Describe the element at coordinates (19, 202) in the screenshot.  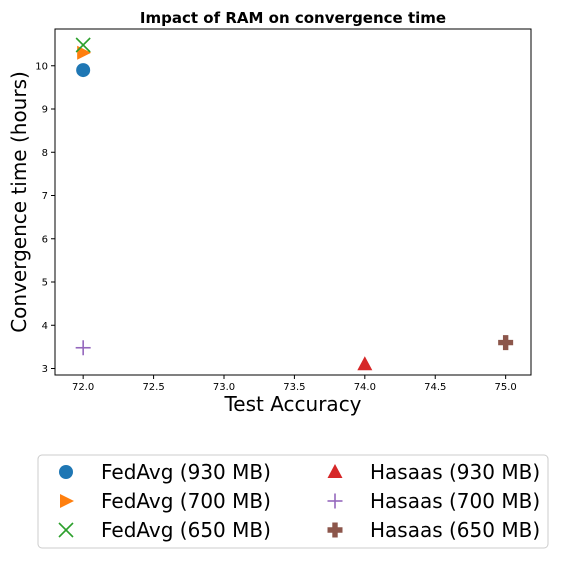
I see `y-axis-label: Convergence time (hours)` at that location.